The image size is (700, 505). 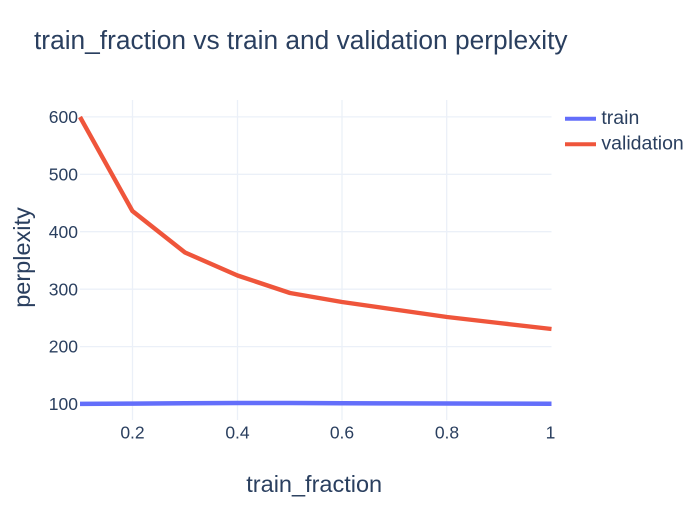 I want to click on svg-text: 300, so click(x=63, y=289).